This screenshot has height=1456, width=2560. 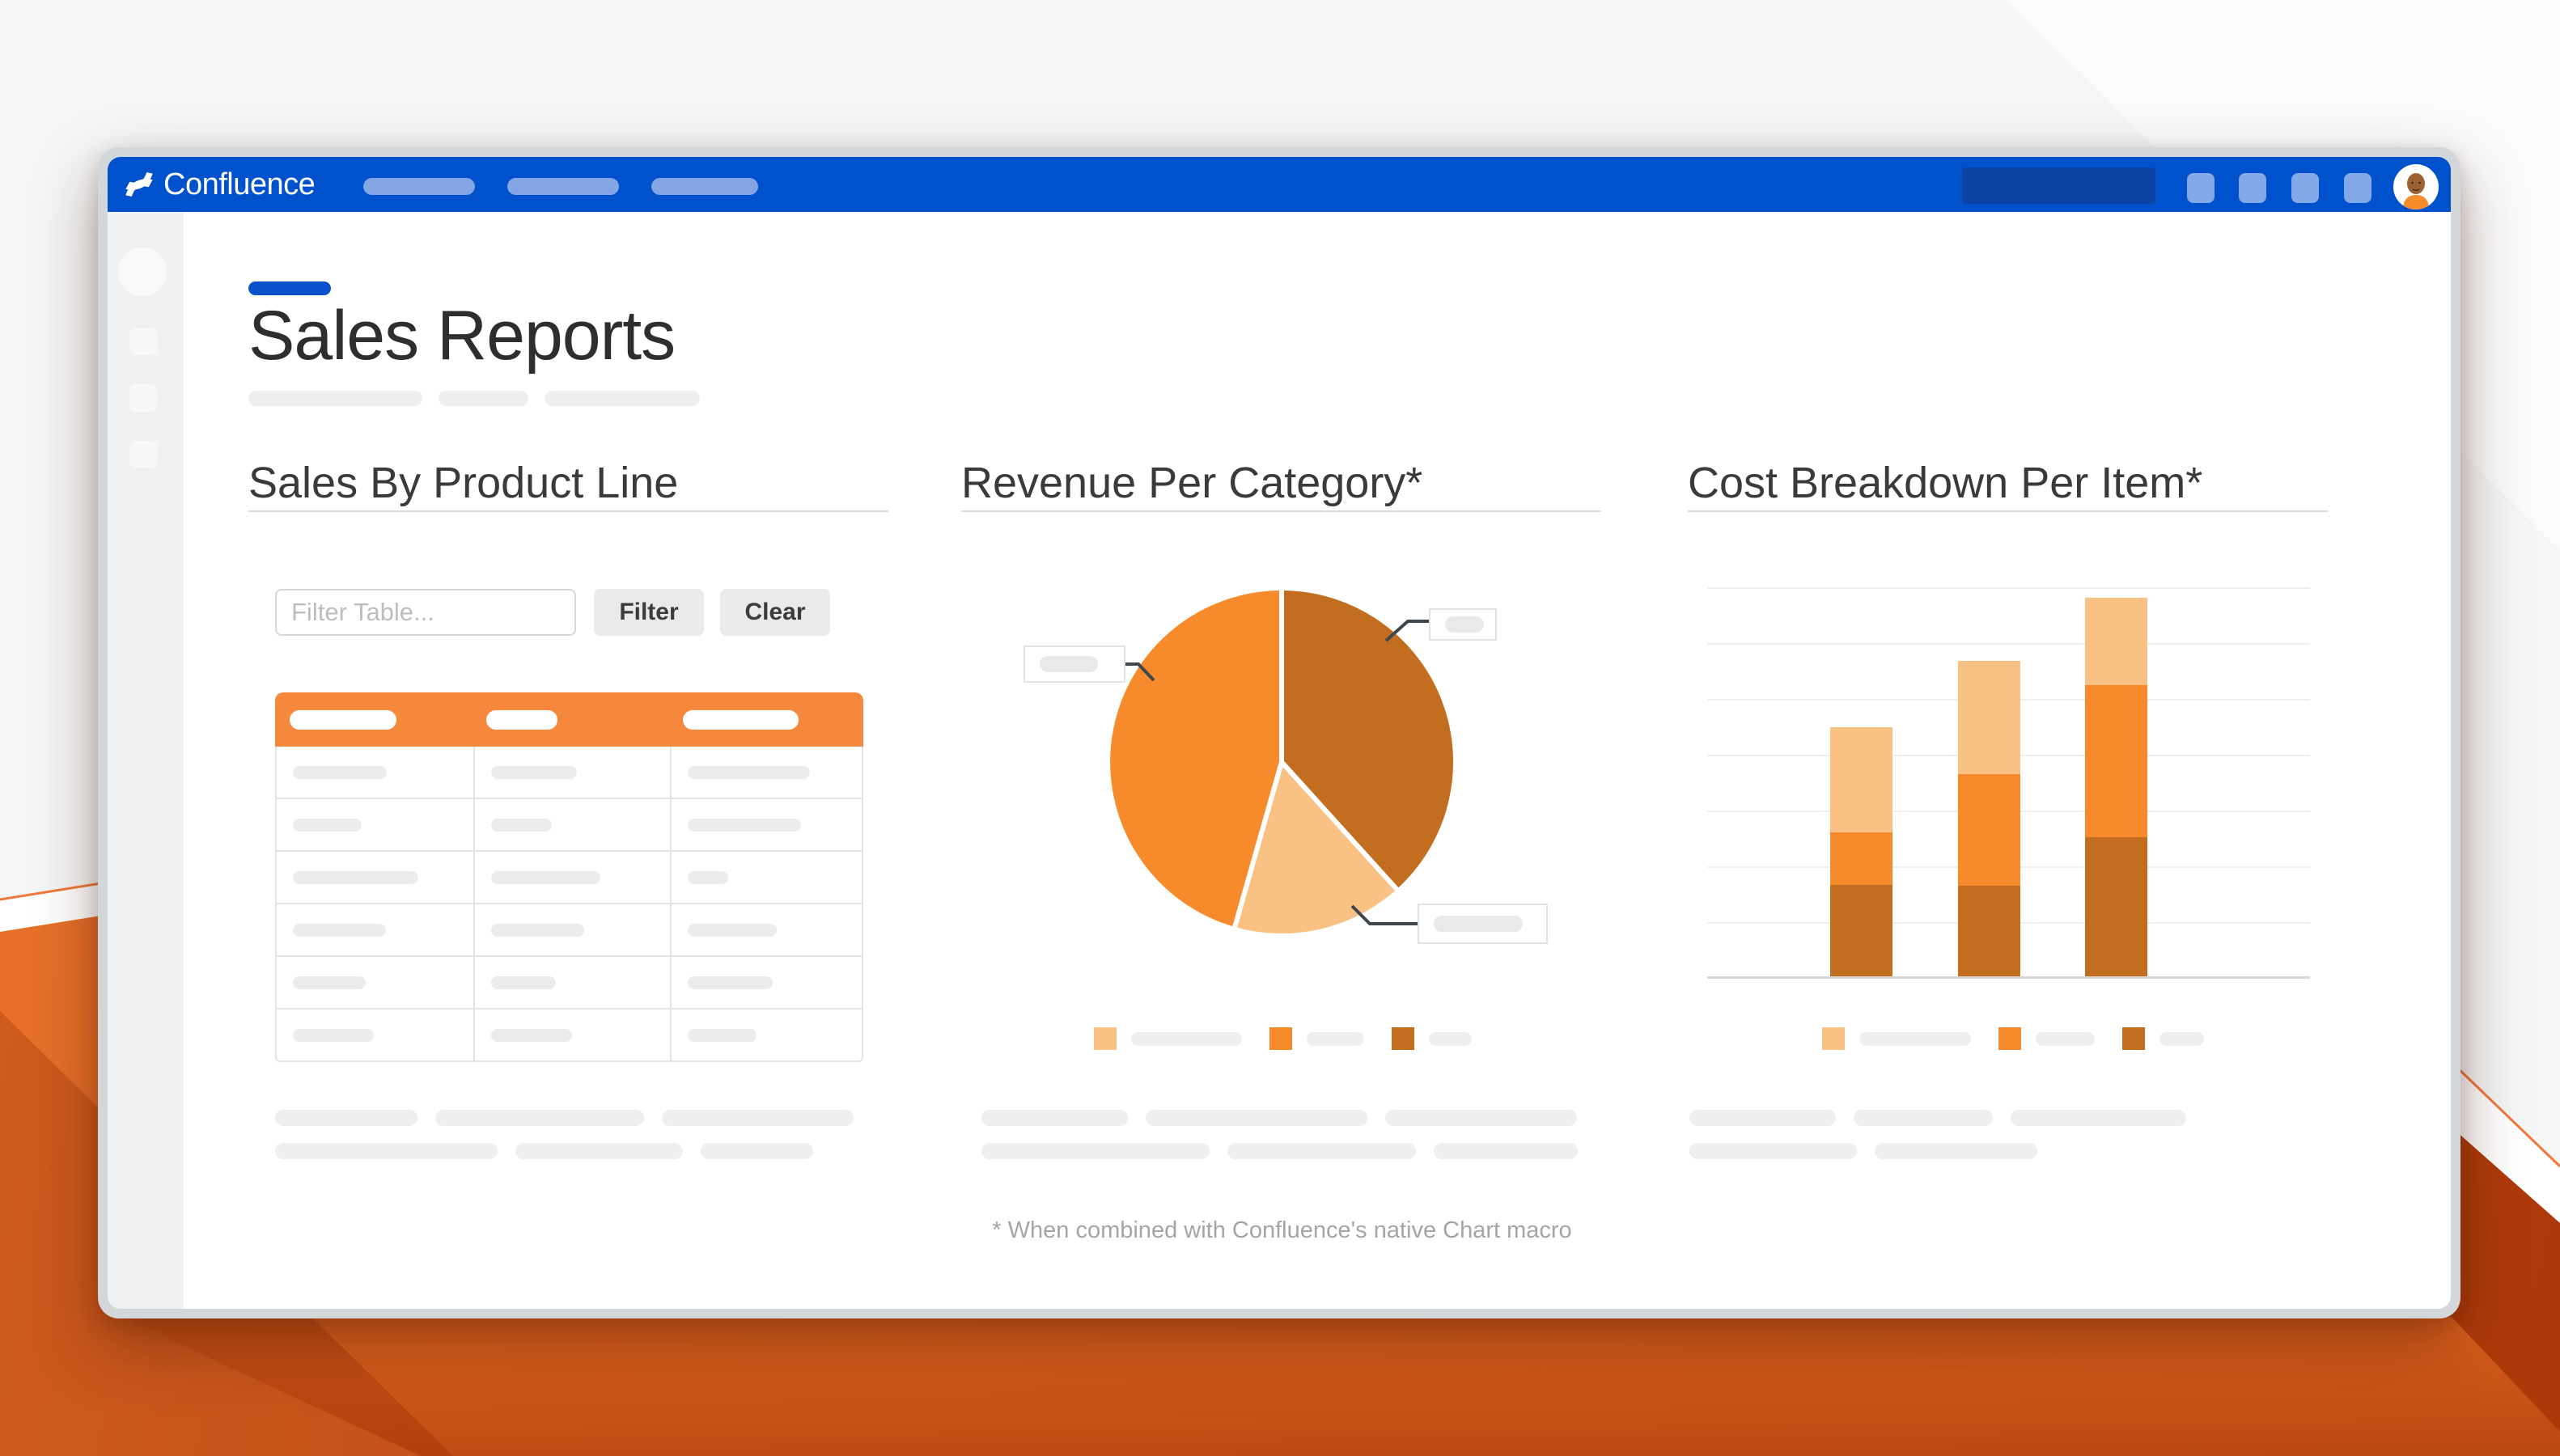 I want to click on legend-item, so click(x=1896, y=1038).